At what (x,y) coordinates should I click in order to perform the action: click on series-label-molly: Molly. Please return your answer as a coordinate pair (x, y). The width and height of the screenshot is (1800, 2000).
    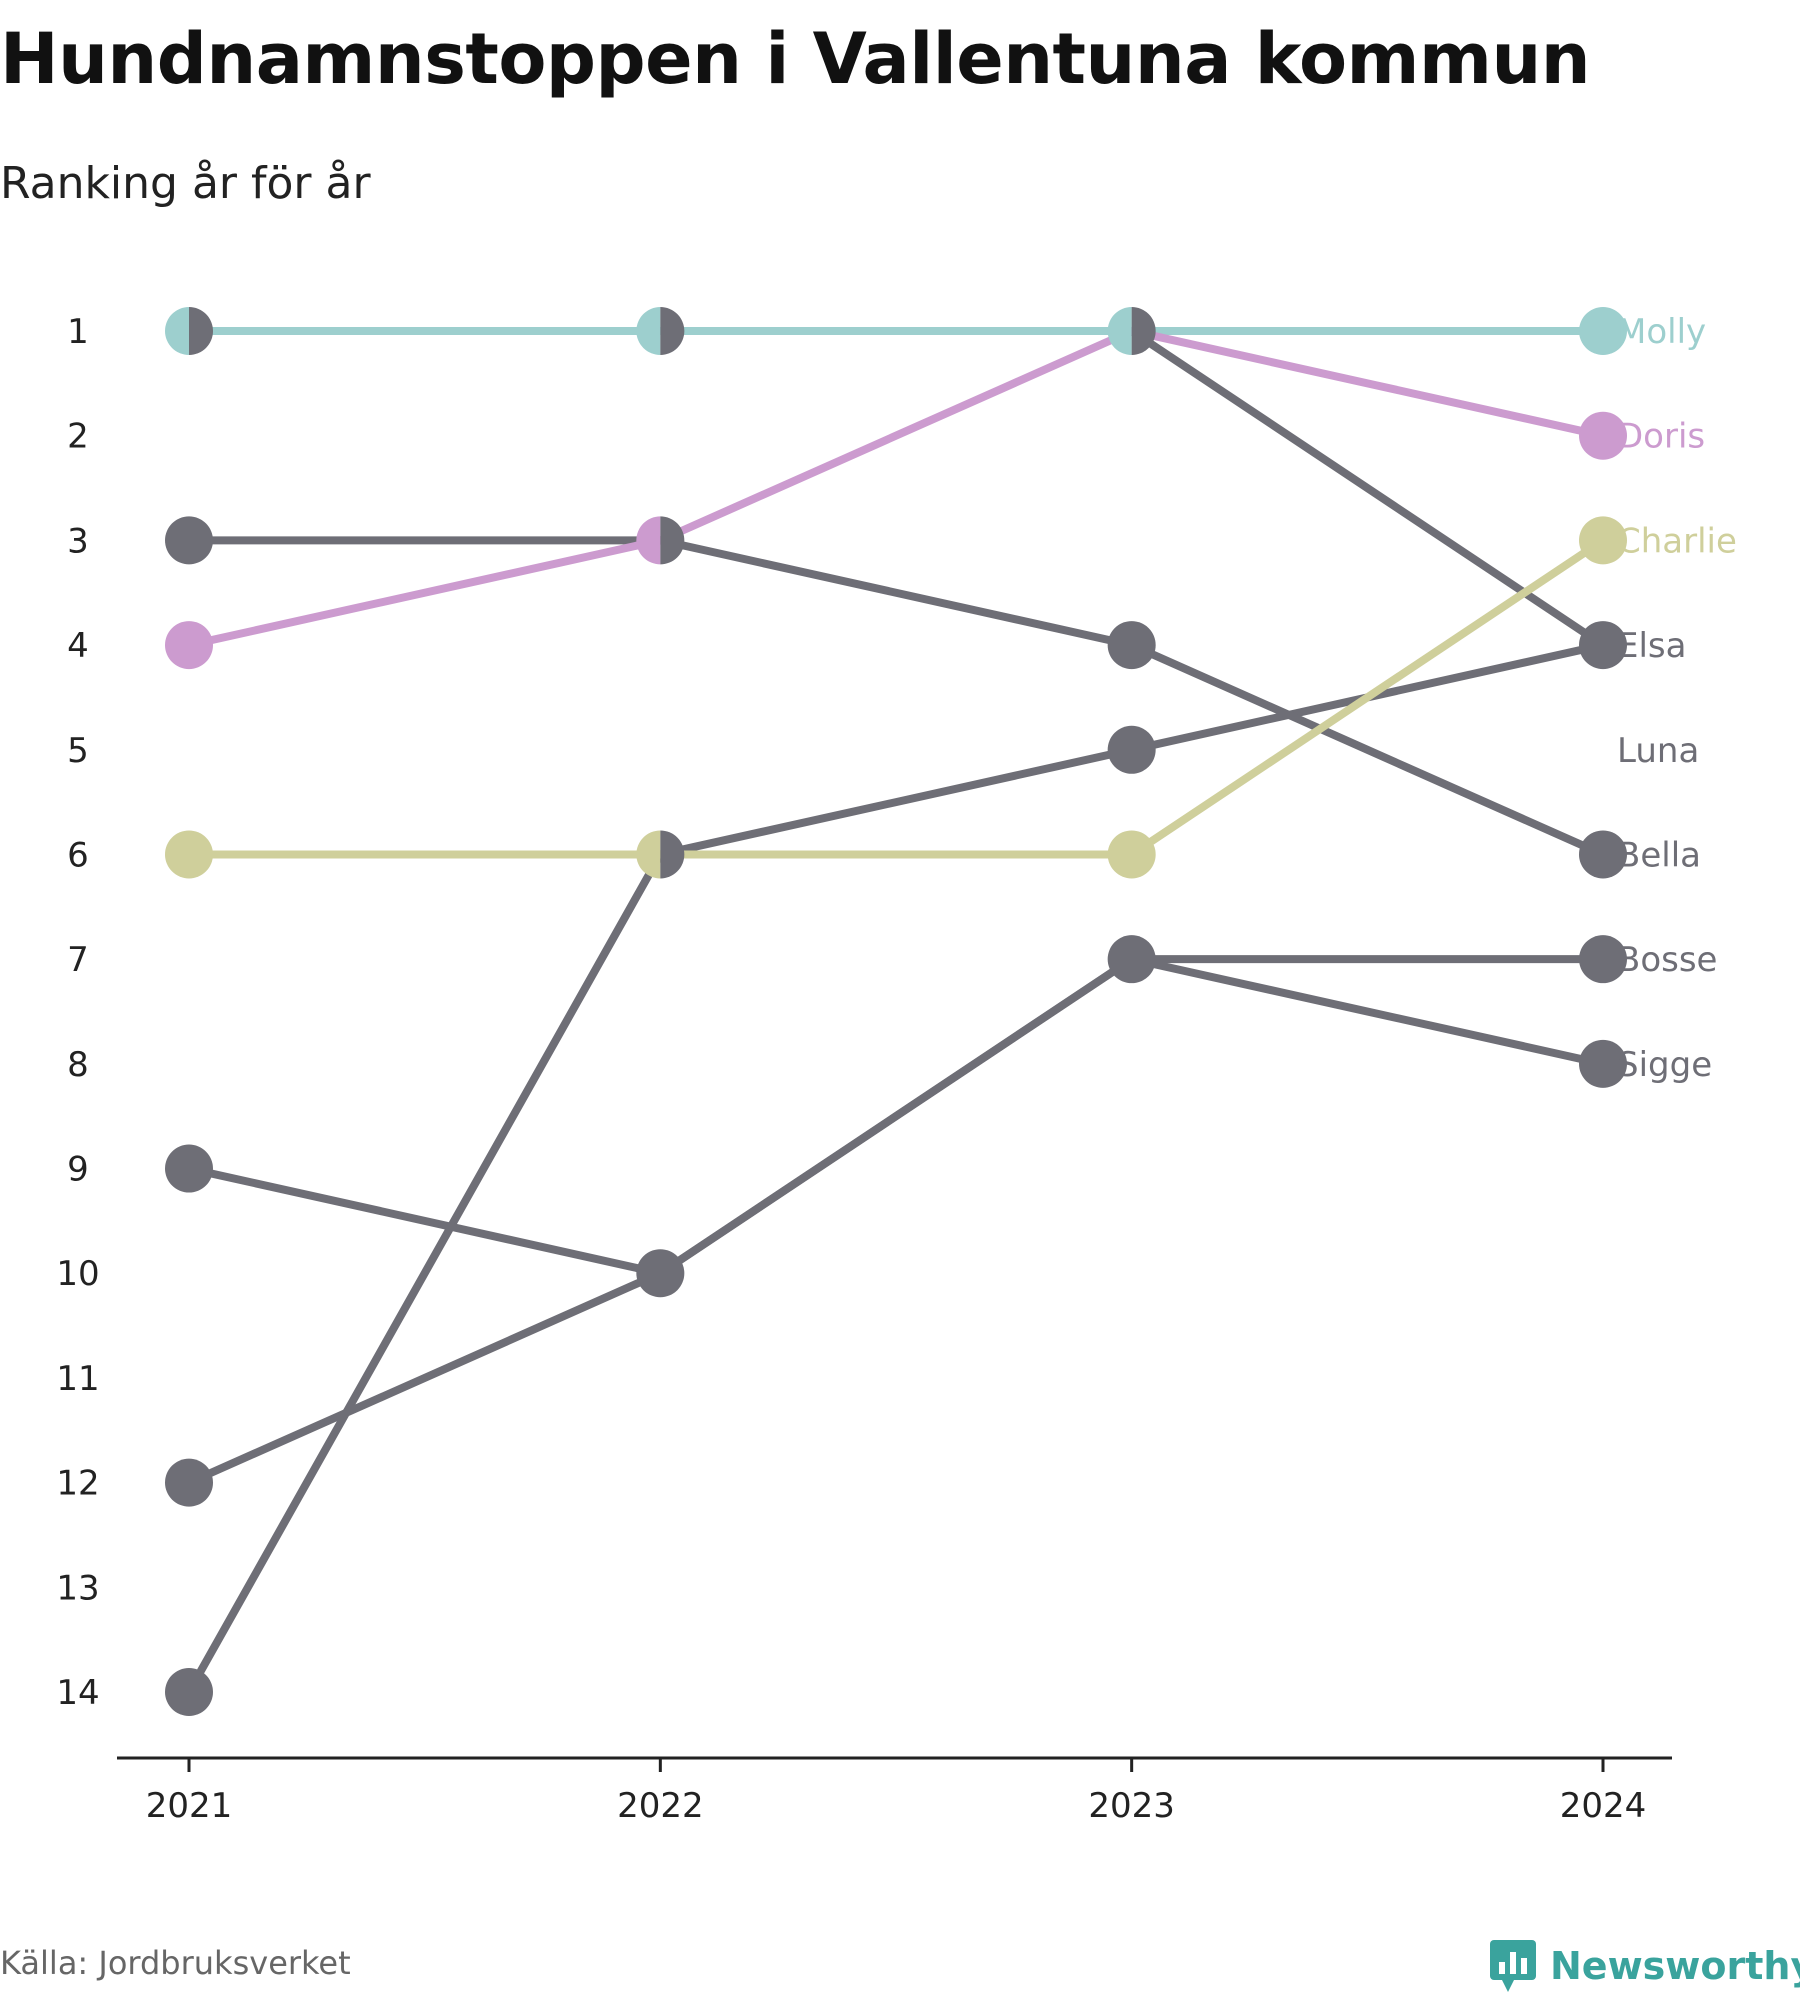
    Looking at the image, I should click on (1661, 332).